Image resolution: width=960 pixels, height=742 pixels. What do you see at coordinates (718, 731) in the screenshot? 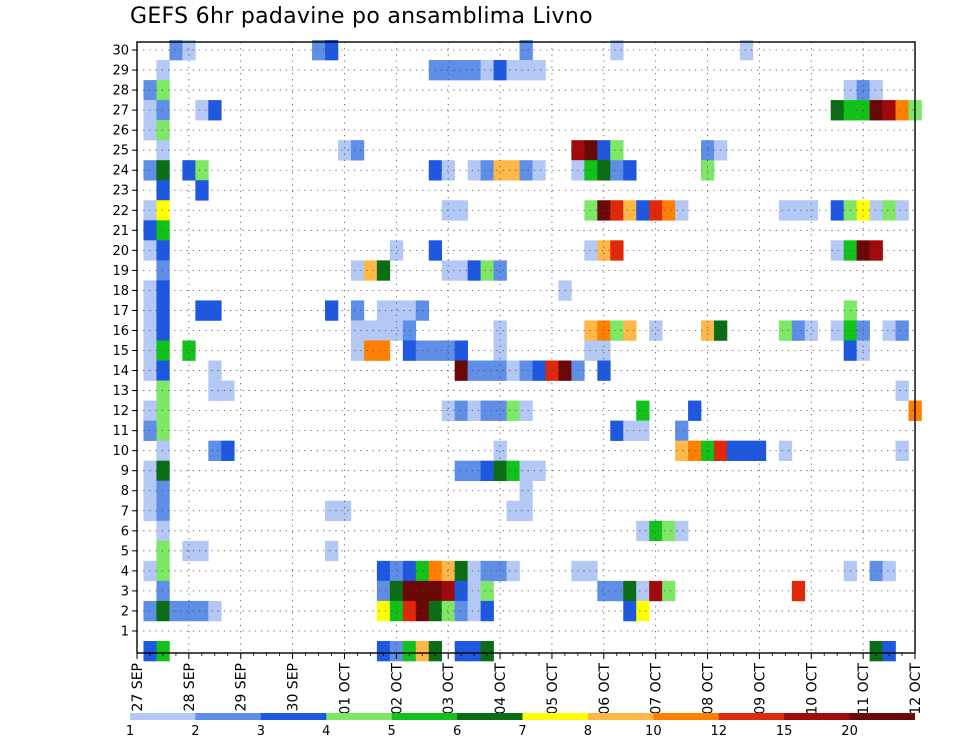
I see `colorbar-label: 12` at bounding box center [718, 731].